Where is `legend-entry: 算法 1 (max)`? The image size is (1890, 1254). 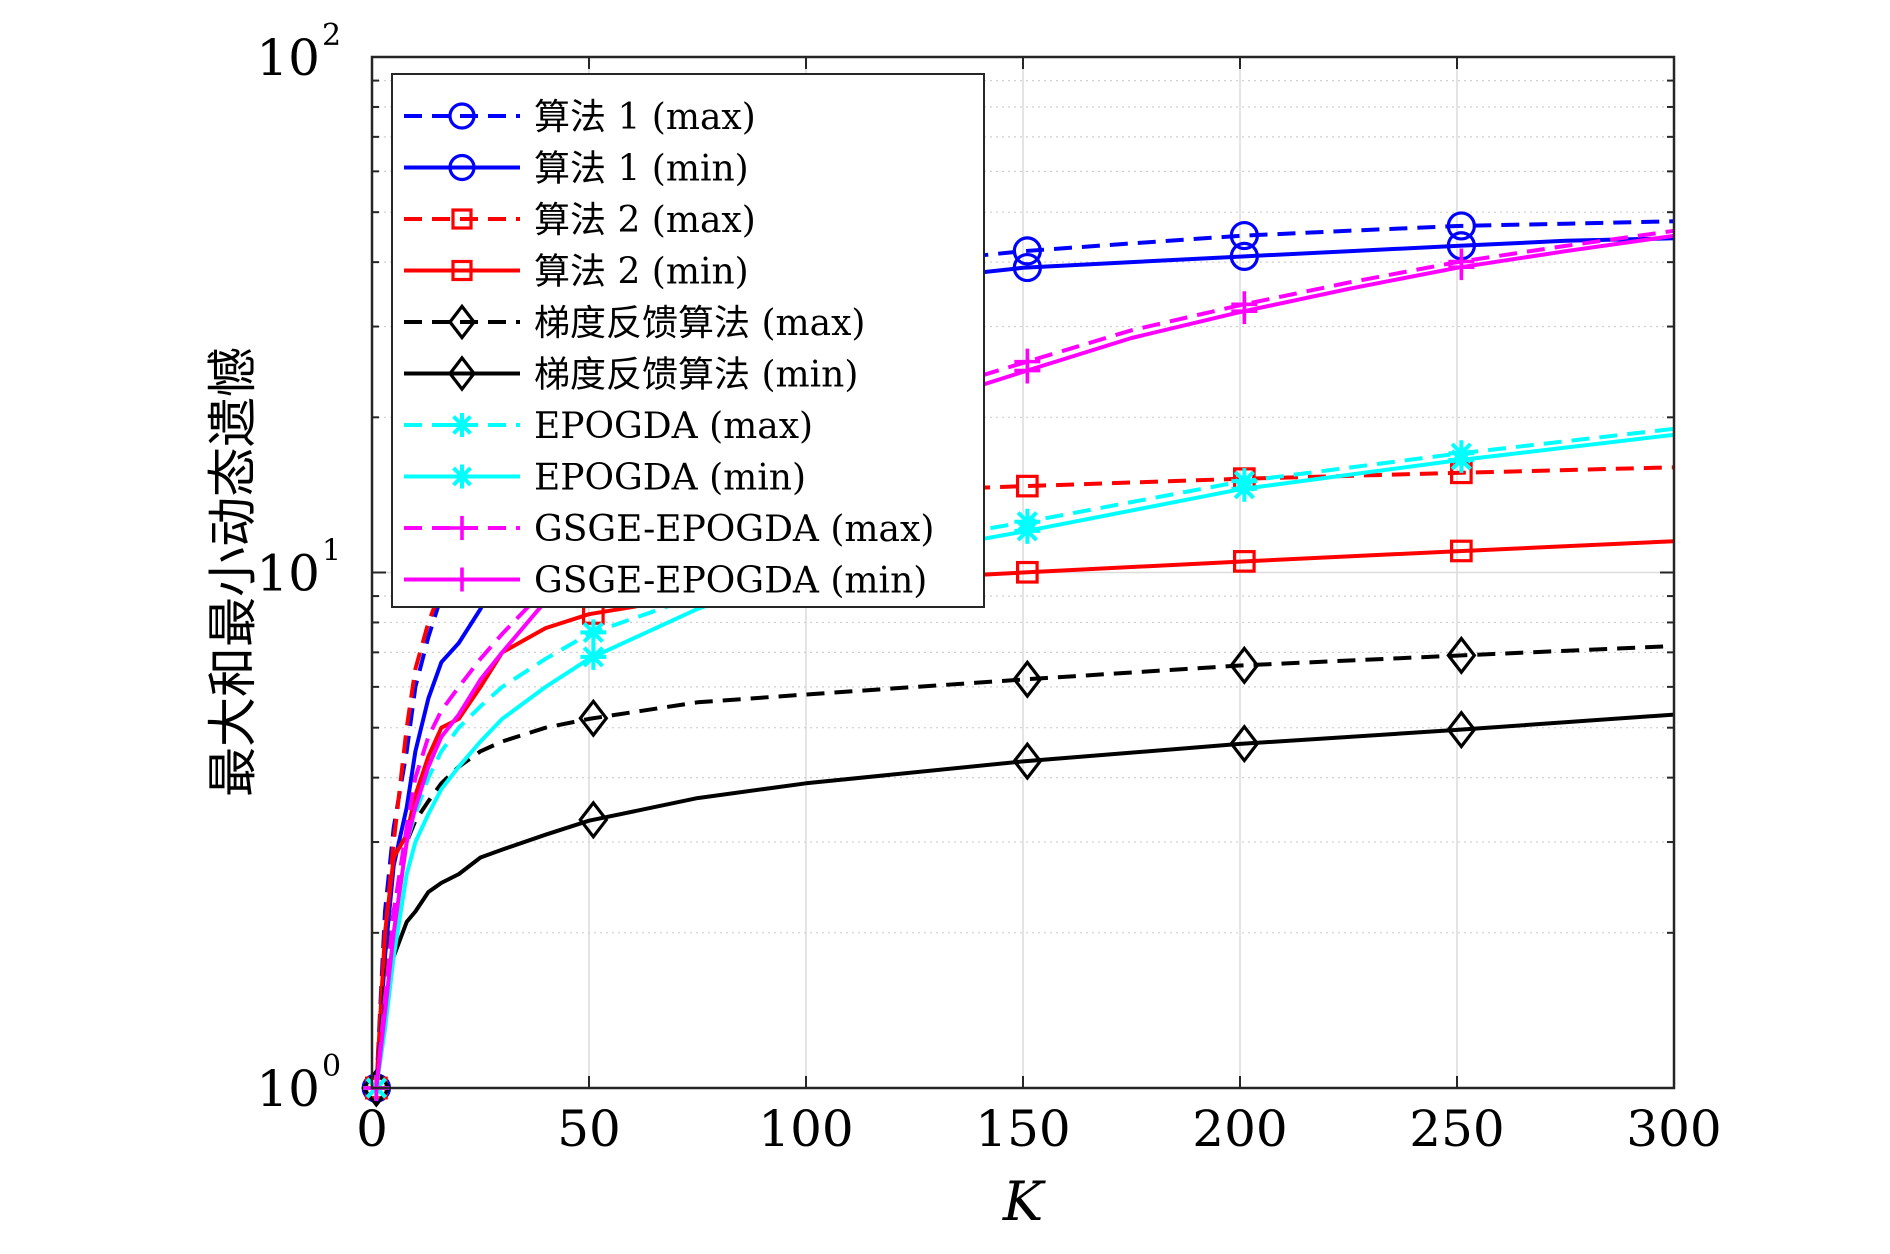
legend-entry: 算法 1 (max) is located at coordinates (580, 117).